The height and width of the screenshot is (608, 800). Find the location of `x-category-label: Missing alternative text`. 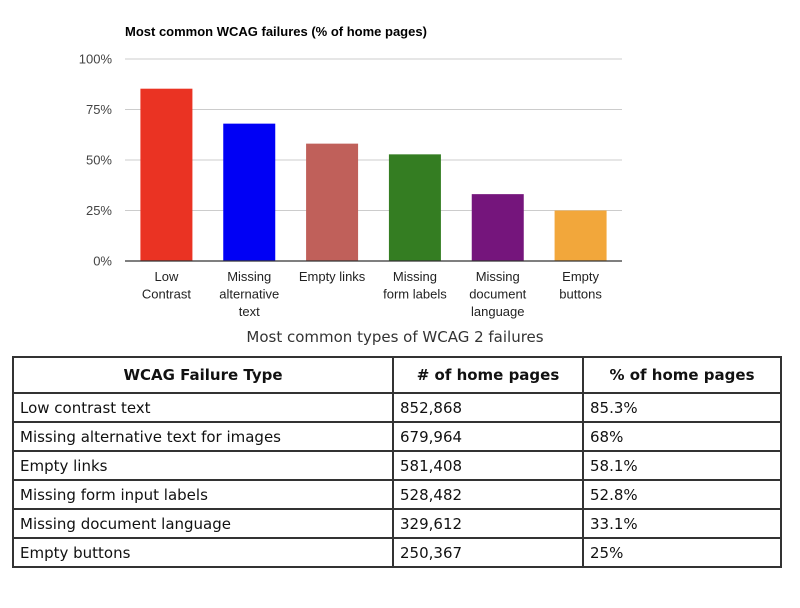

x-category-label: Missing alternative text is located at coordinates (249, 294).